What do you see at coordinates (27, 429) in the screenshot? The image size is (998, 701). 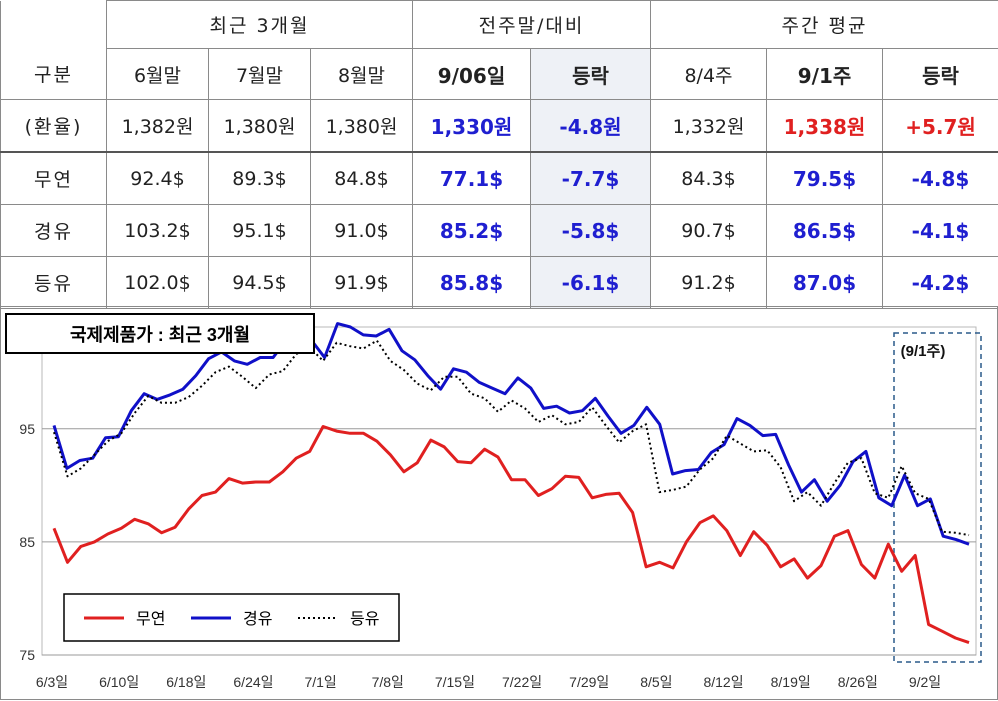 I see `y-tick-label: 95` at bounding box center [27, 429].